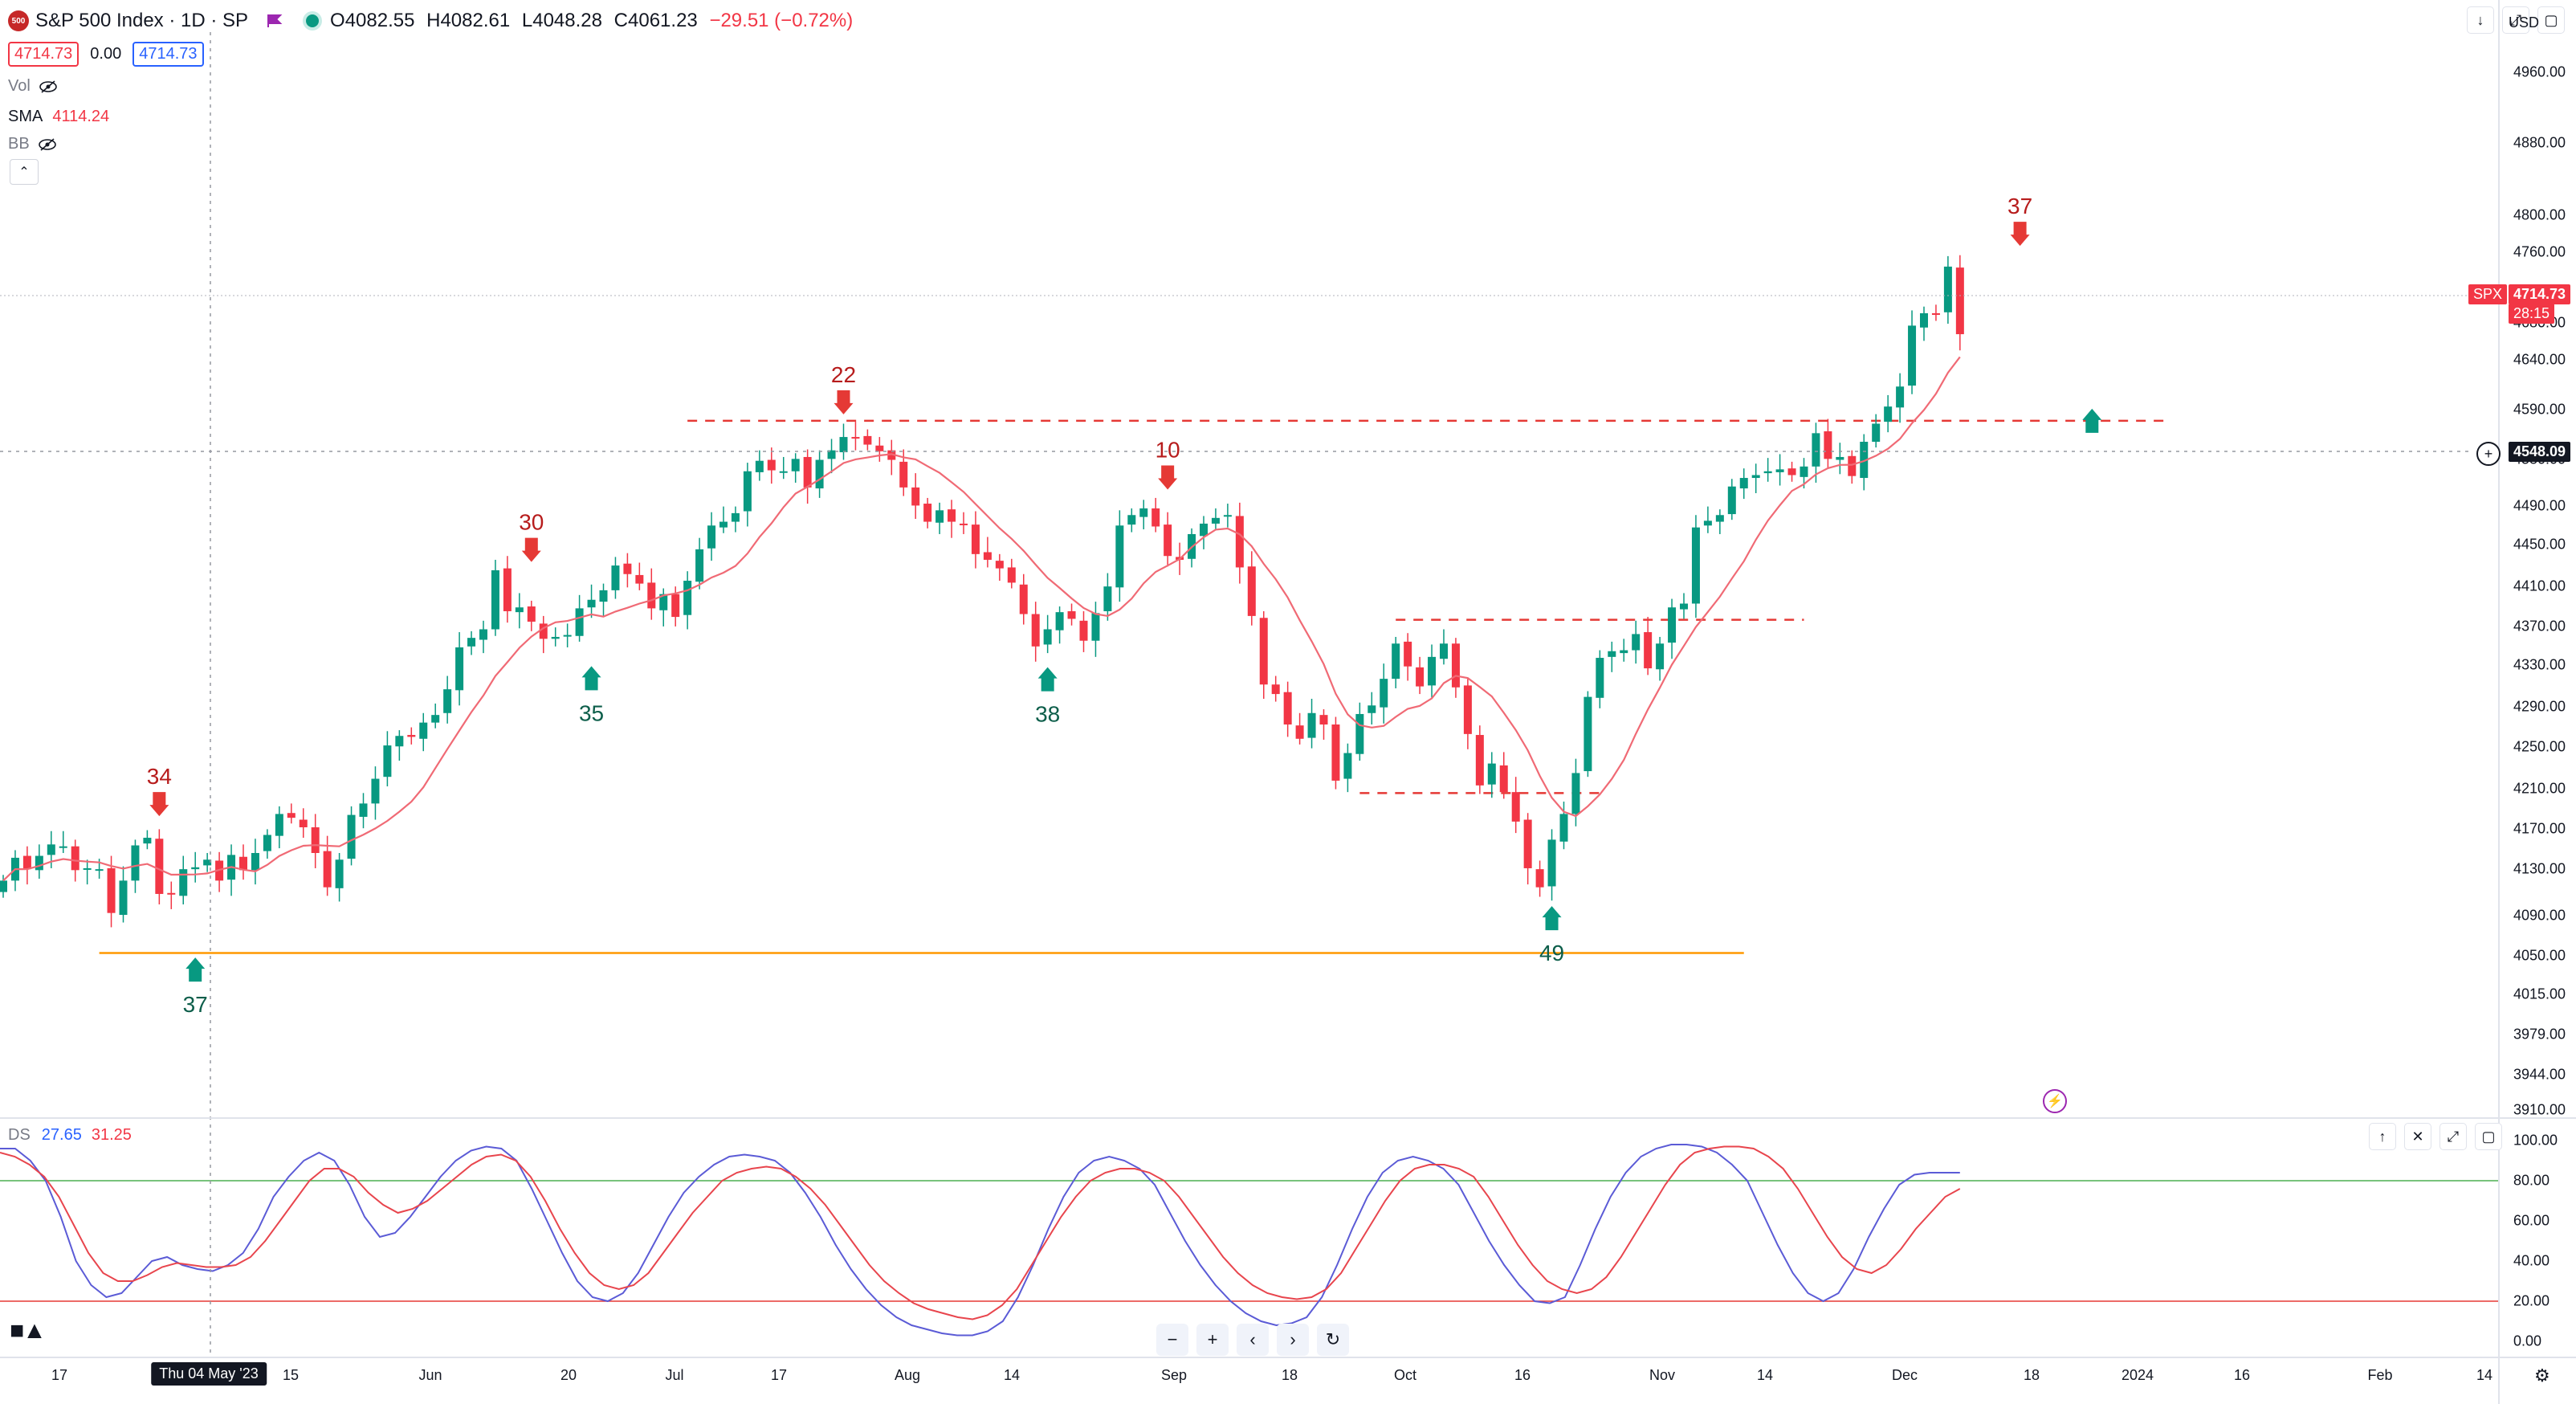 The width and height of the screenshot is (2576, 1404). I want to click on price-tick-label: 3979.00, so click(2539, 1034).